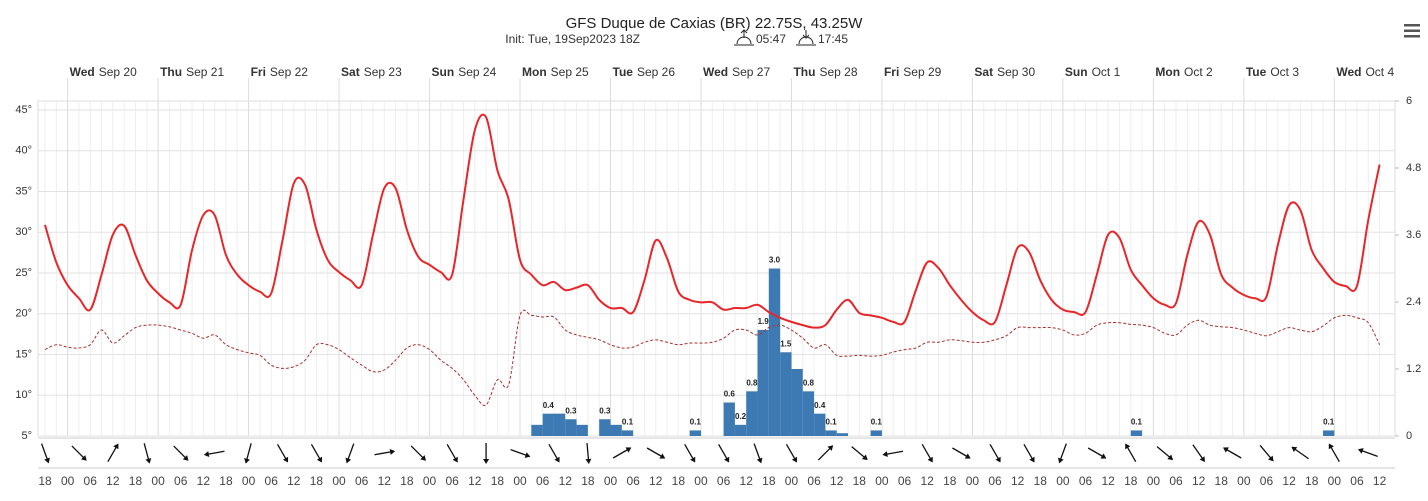 The width and height of the screenshot is (1428, 501). Describe the element at coordinates (1413, 235) in the screenshot. I see `y2-tick-label: 3.6` at that location.